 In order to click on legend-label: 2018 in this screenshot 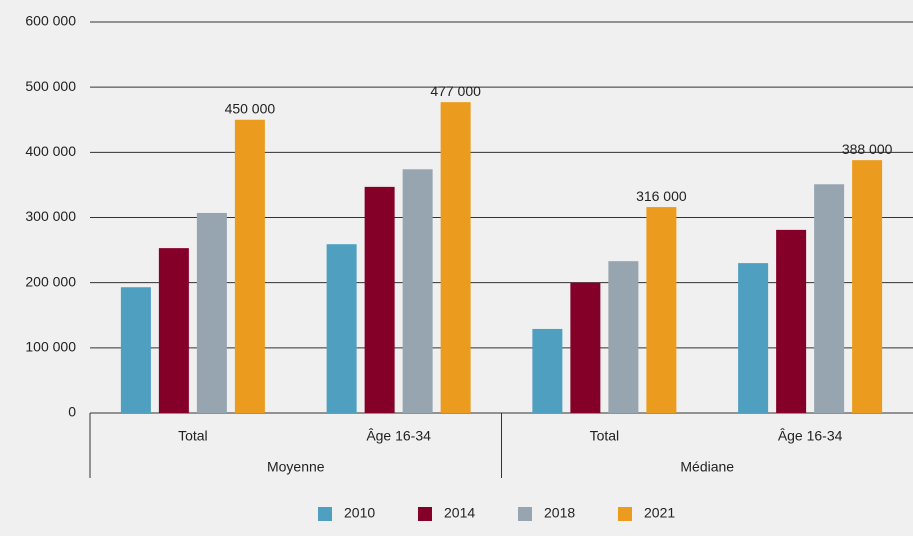, I will do `click(559, 513)`.